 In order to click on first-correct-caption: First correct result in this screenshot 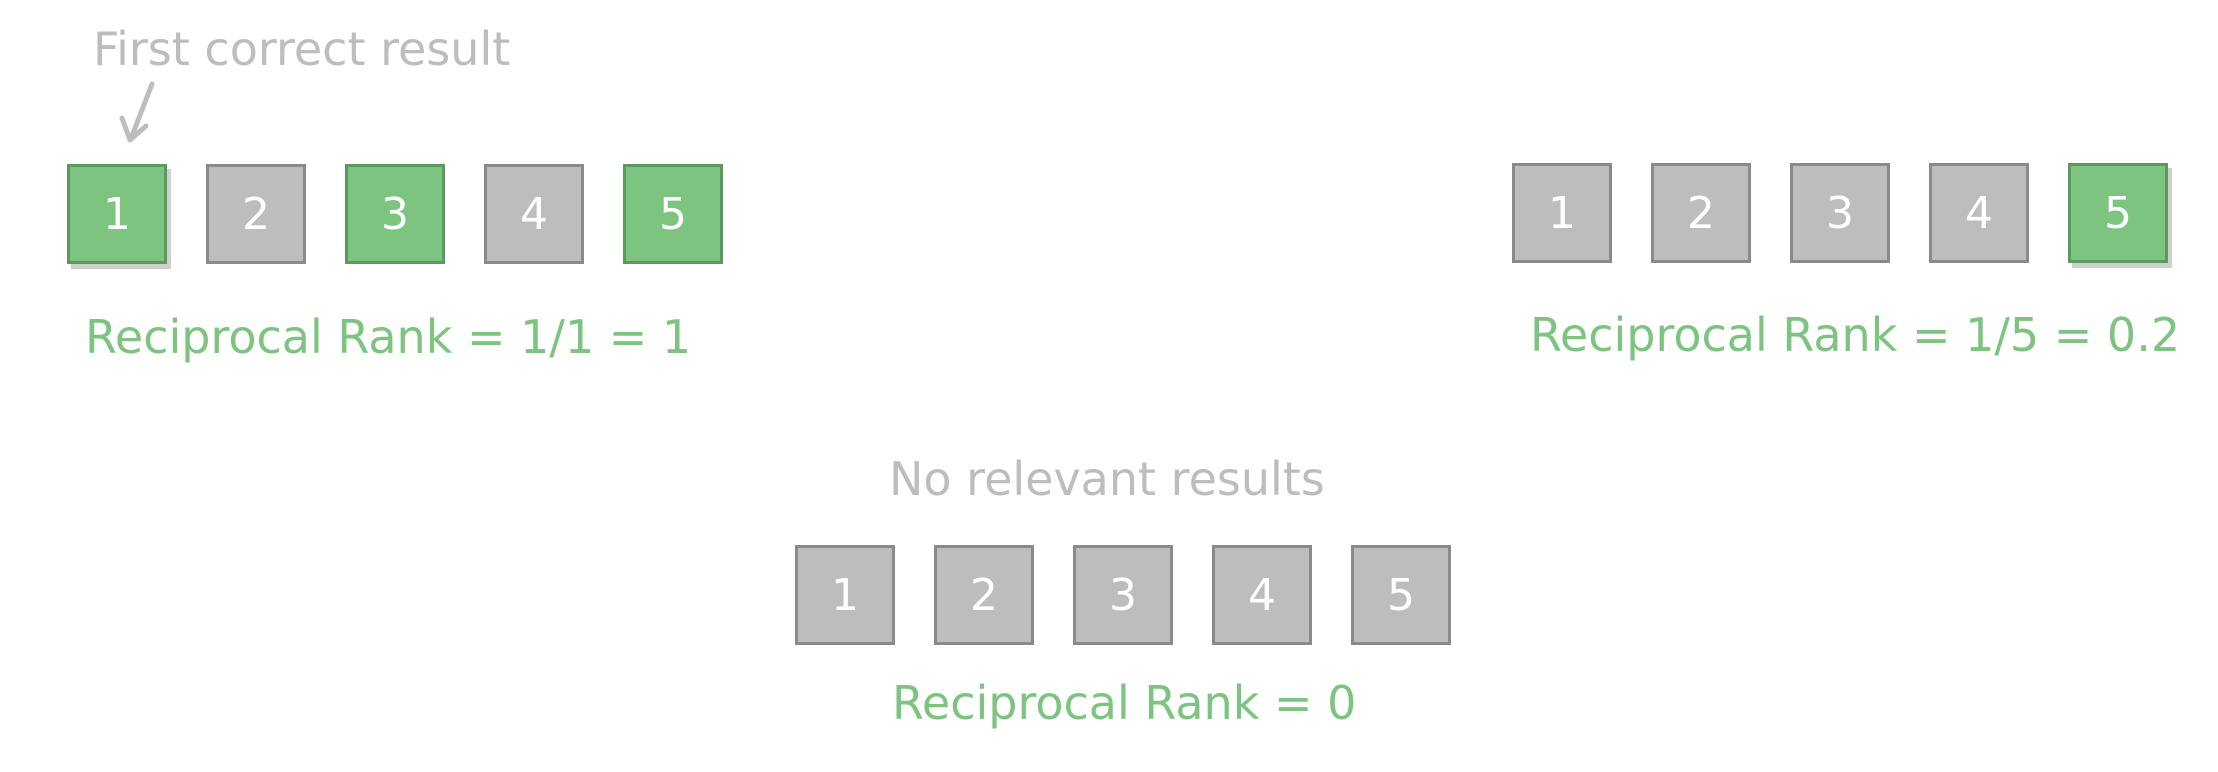, I will do `click(302, 49)`.